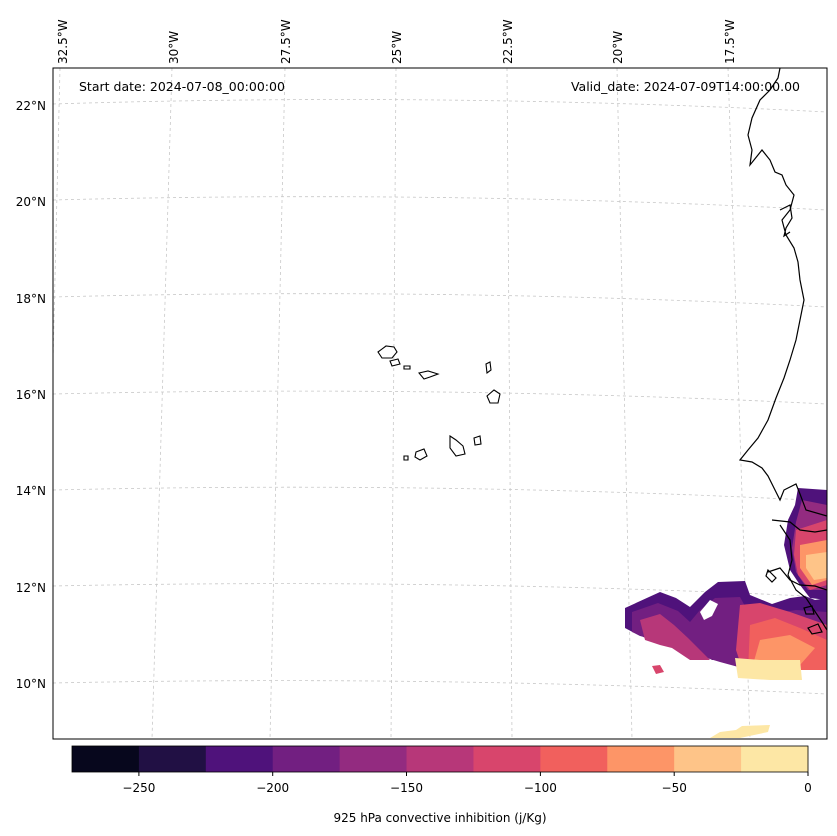  What do you see at coordinates (540, 788) in the screenshot?
I see `colorbar-tick-label: −100` at bounding box center [540, 788].